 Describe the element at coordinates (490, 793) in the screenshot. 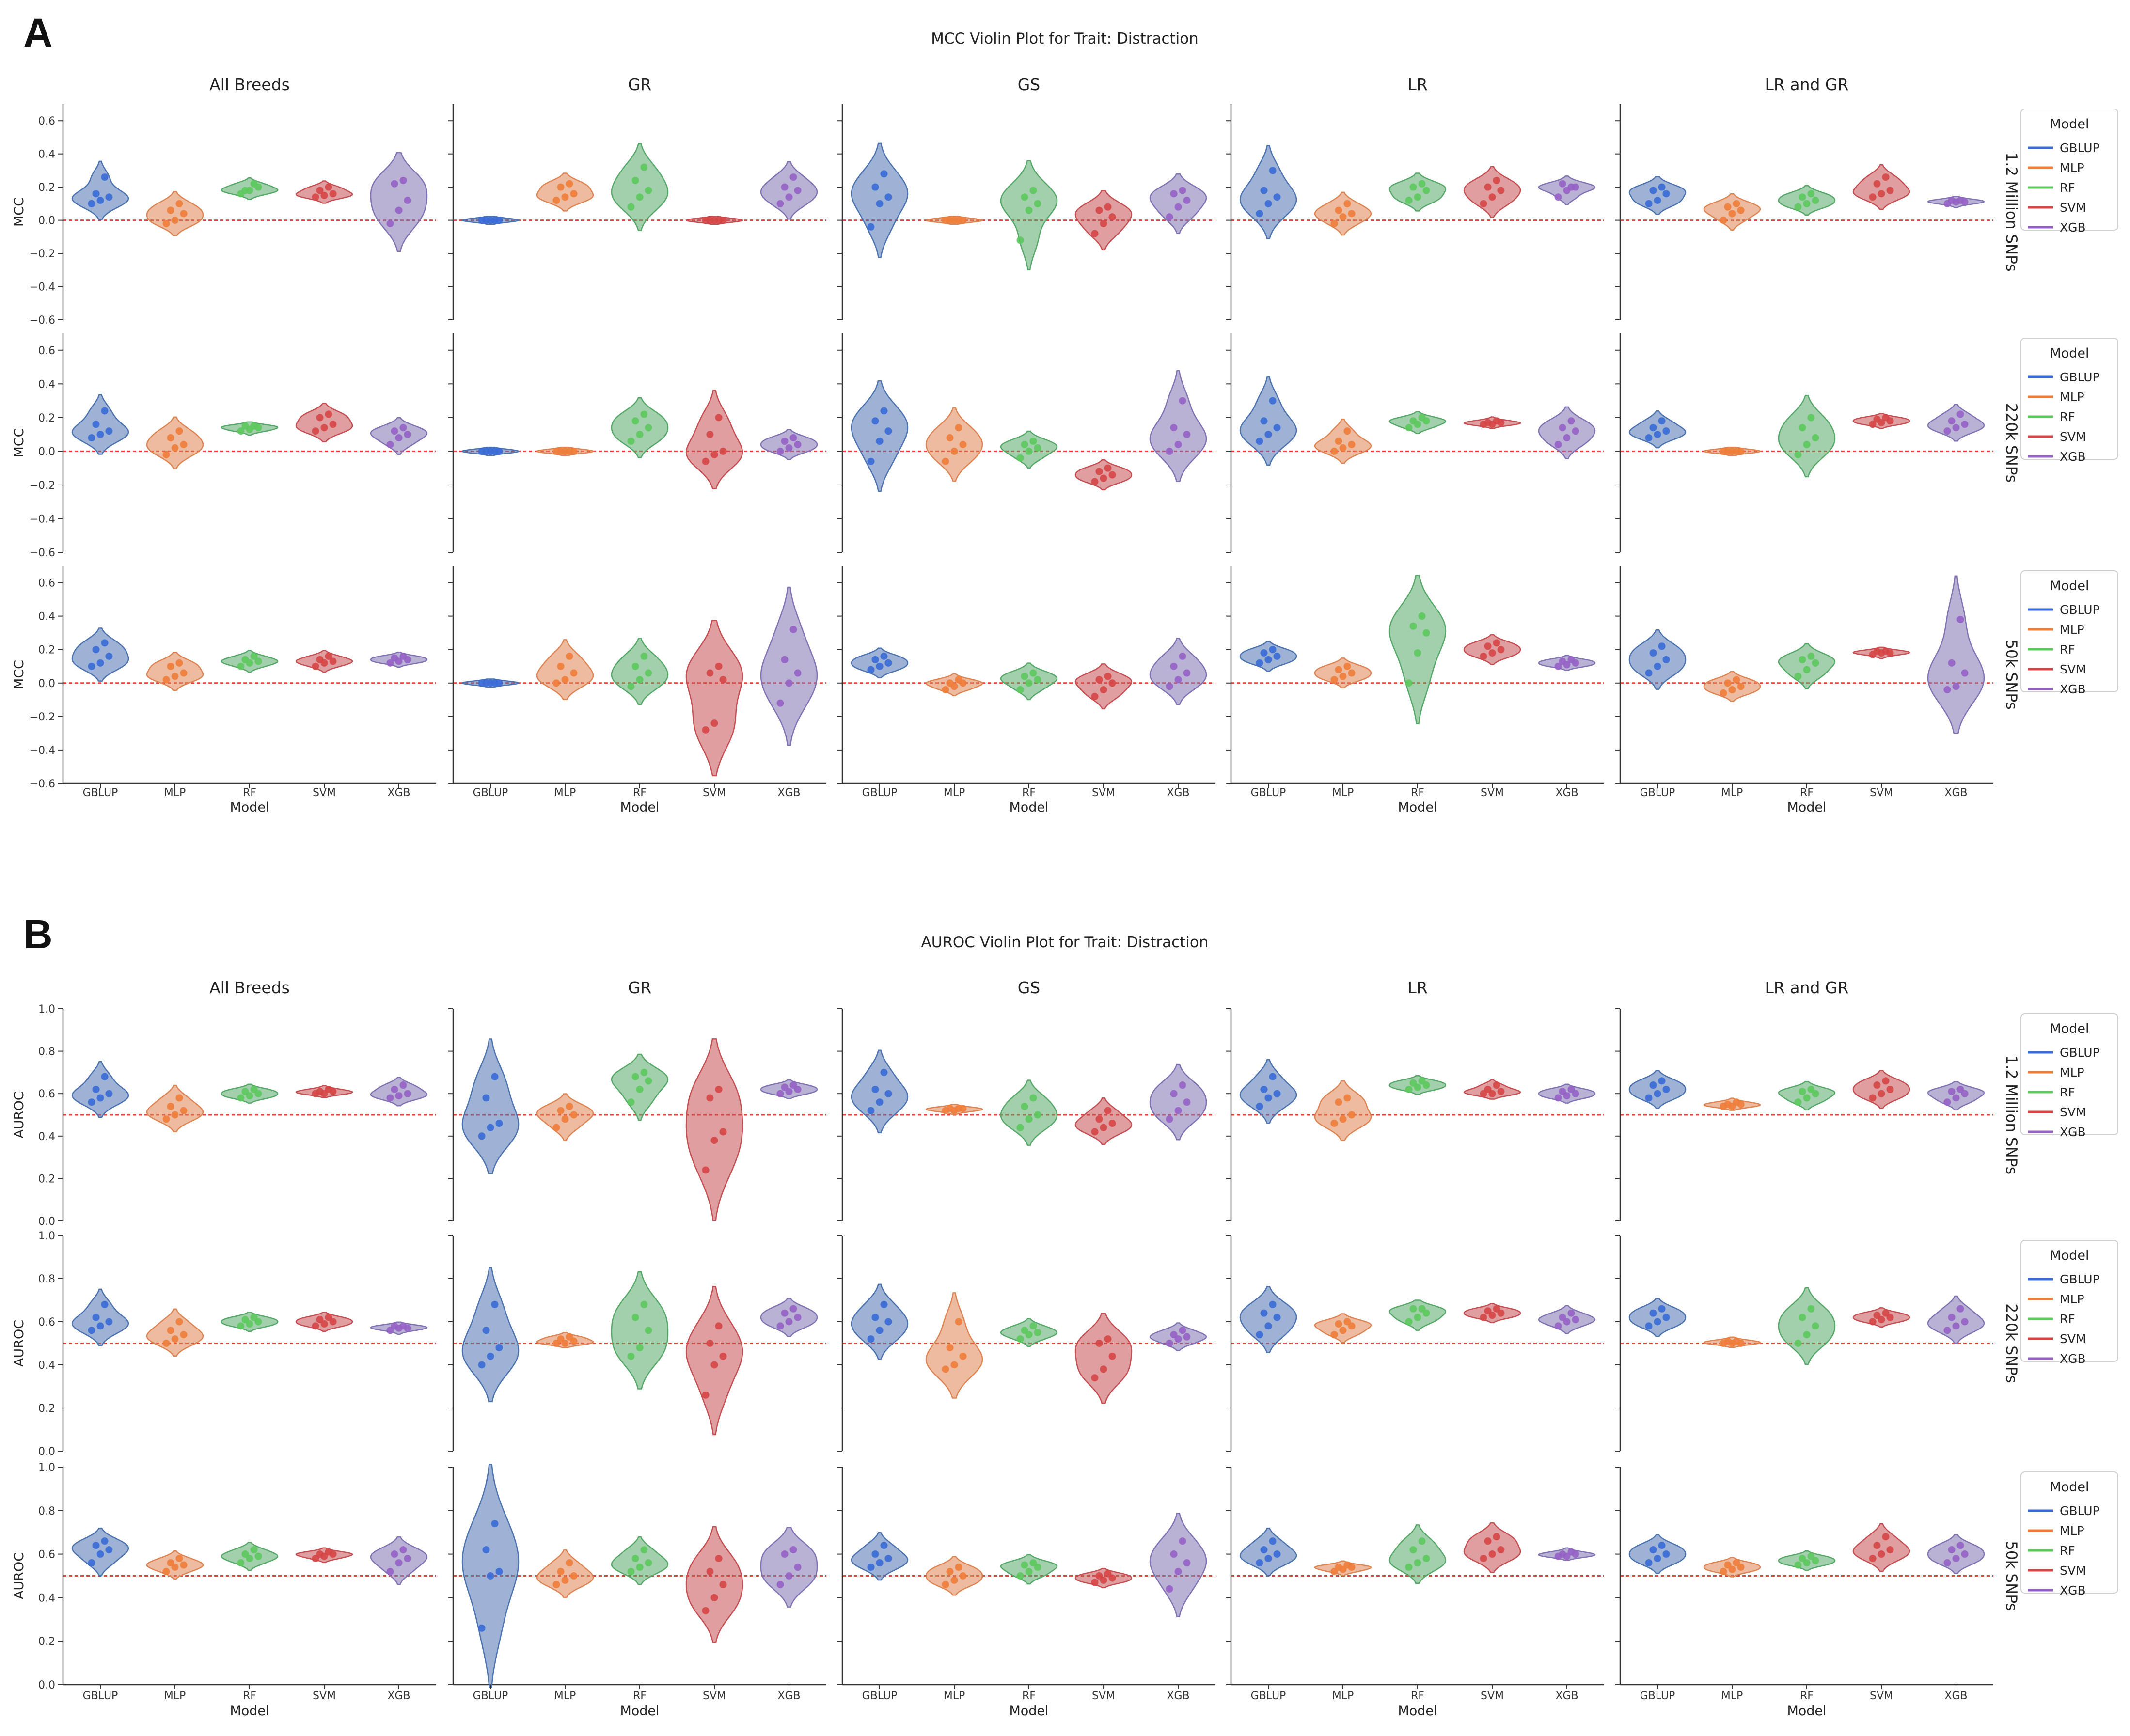

I see `x-tick-label-gblup: GBLUP` at that location.